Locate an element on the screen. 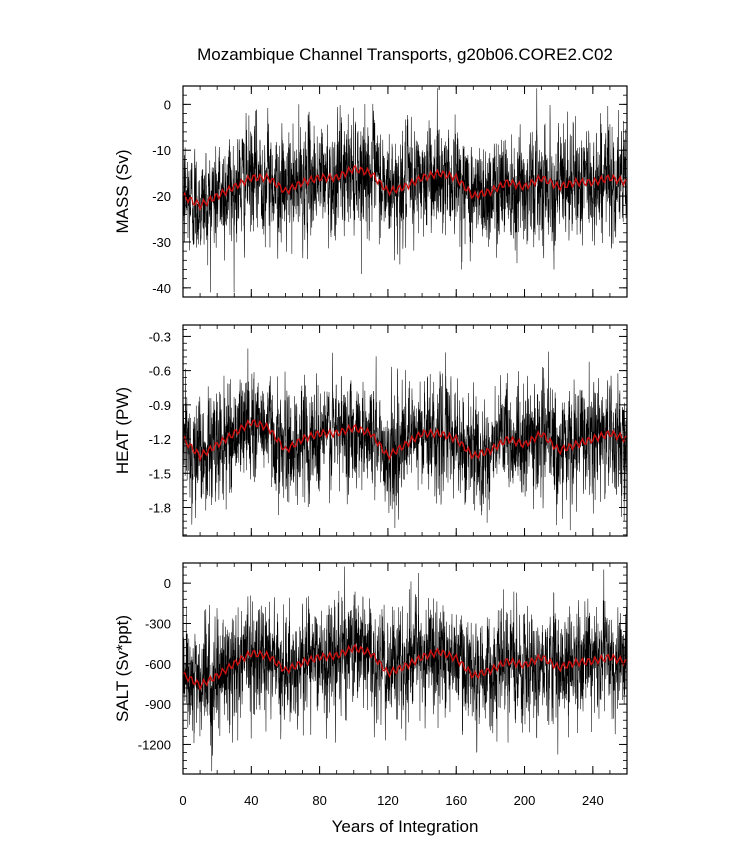 Image resolution: width=732 pixels, height=860 pixels. series-heat-monthly is located at coordinates (405, 439).